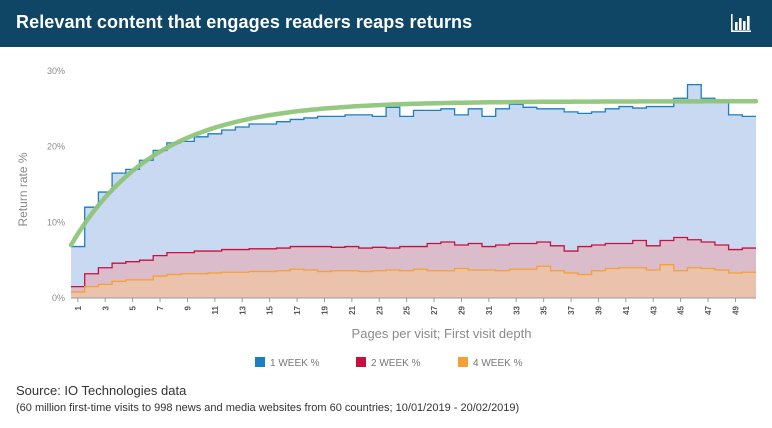 Image resolution: width=772 pixels, height=428 pixels. Describe the element at coordinates (215, 309) in the screenshot. I see `x-tick-label: 11` at that location.